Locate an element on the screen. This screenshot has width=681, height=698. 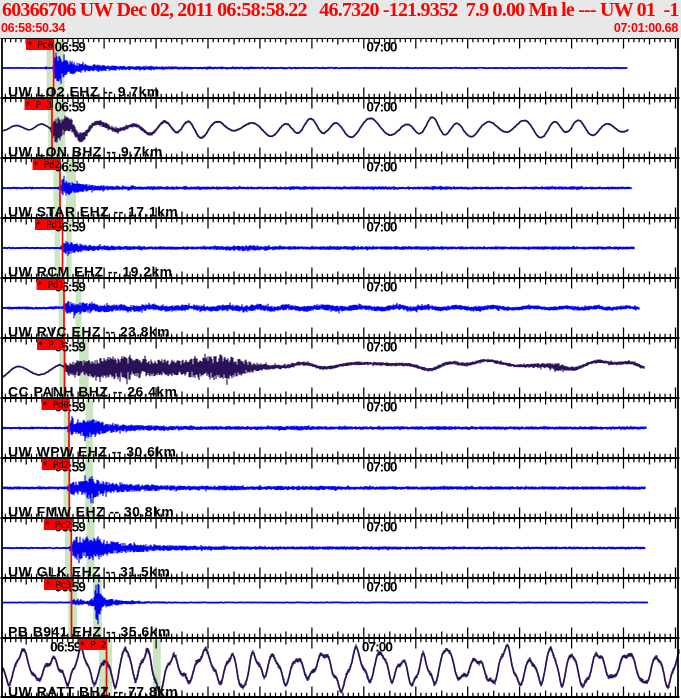
p-pick-flag-label: * P 2 is located at coordinates (92, 645).